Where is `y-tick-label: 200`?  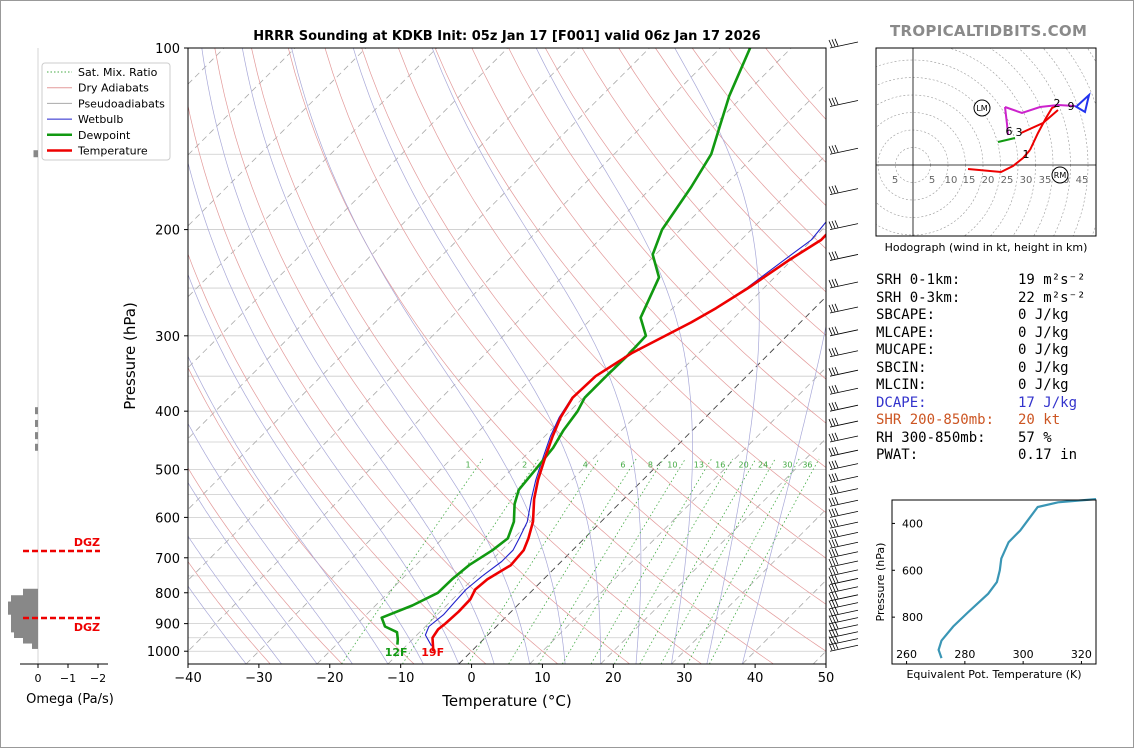 y-tick-label: 200 is located at coordinates (167, 231).